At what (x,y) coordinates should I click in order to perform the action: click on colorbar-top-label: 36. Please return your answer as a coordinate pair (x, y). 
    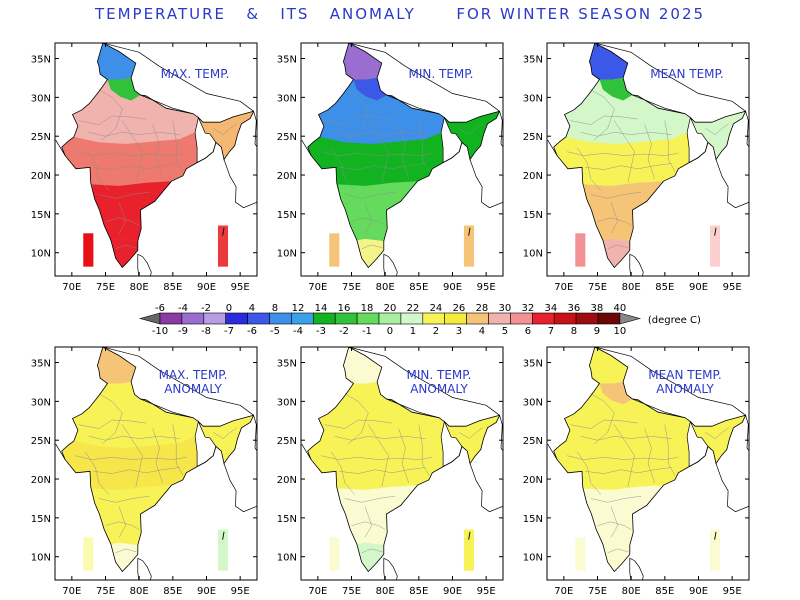
    Looking at the image, I should click on (574, 308).